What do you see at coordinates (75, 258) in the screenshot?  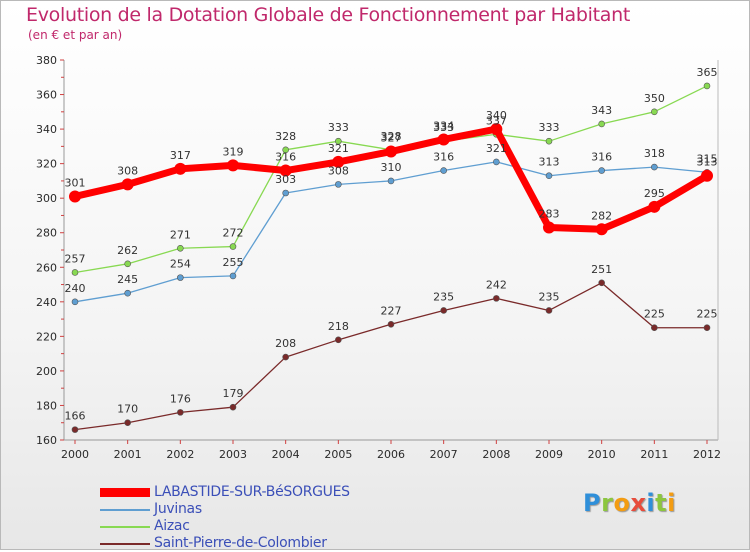 I see `data-label: 257` at bounding box center [75, 258].